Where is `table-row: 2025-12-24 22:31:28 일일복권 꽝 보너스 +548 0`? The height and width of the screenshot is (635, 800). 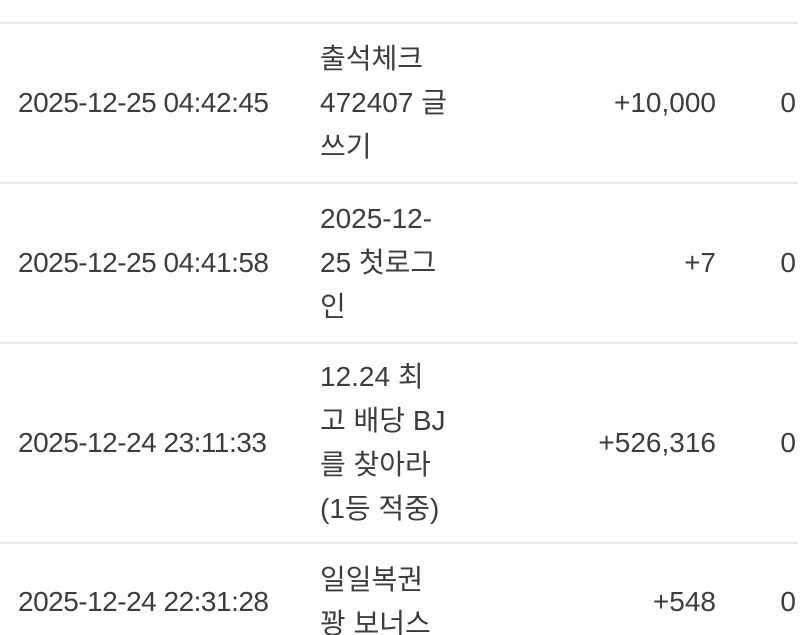
table-row: 2025-12-24 22:31:28 일일복권 꽝 보너스 +548 0 is located at coordinates (399, 588).